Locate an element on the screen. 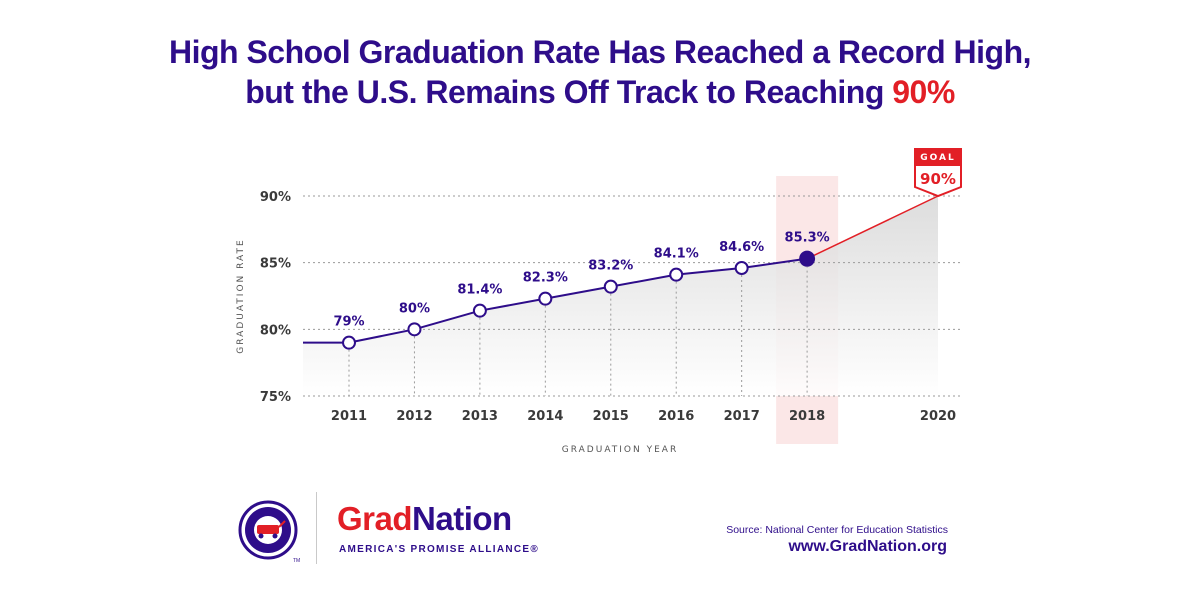 This screenshot has height=600, width=1200. data-label: 81.4% is located at coordinates (479, 290).